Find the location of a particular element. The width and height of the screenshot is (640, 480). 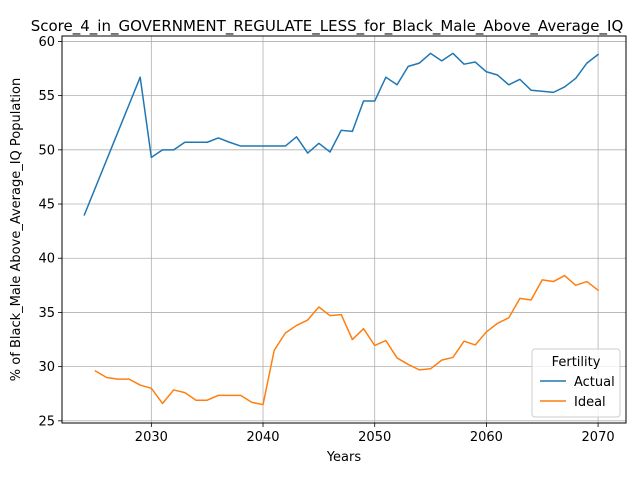

y-tick-label: 25 is located at coordinates (46, 421).